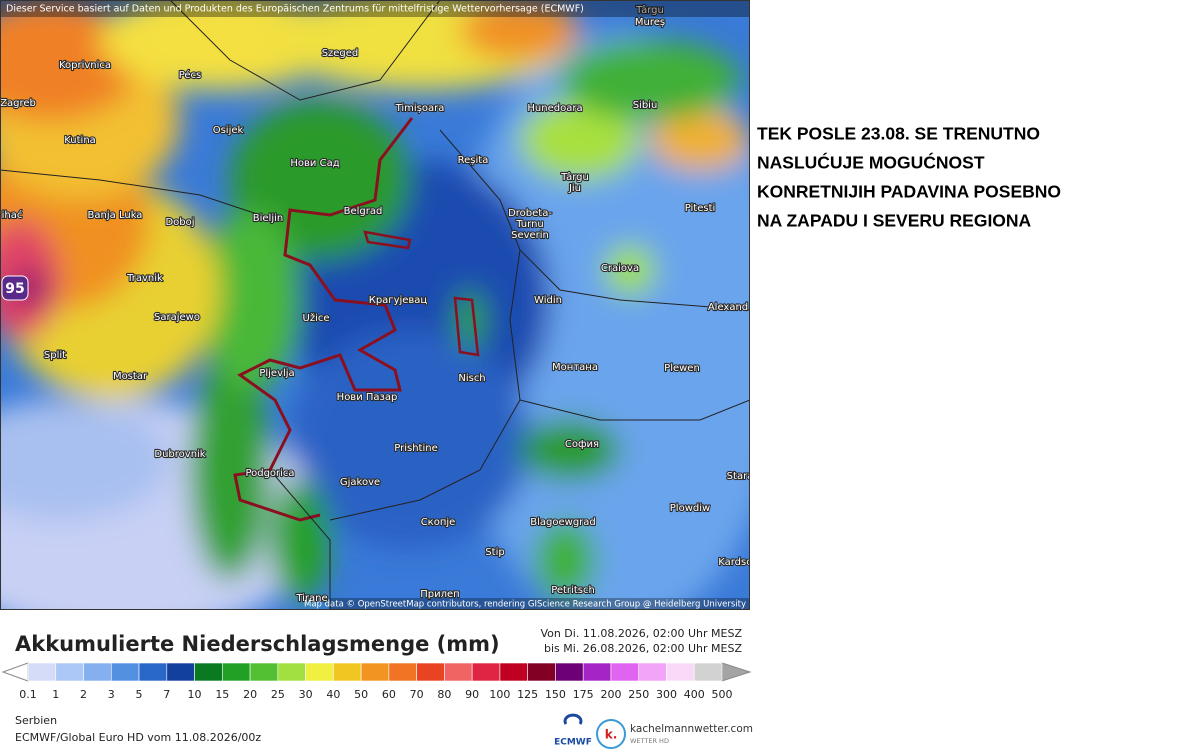 Image resolution: width=1200 pixels, height=755 pixels. What do you see at coordinates (583, 694) in the screenshot?
I see `tick-label: 175` at bounding box center [583, 694].